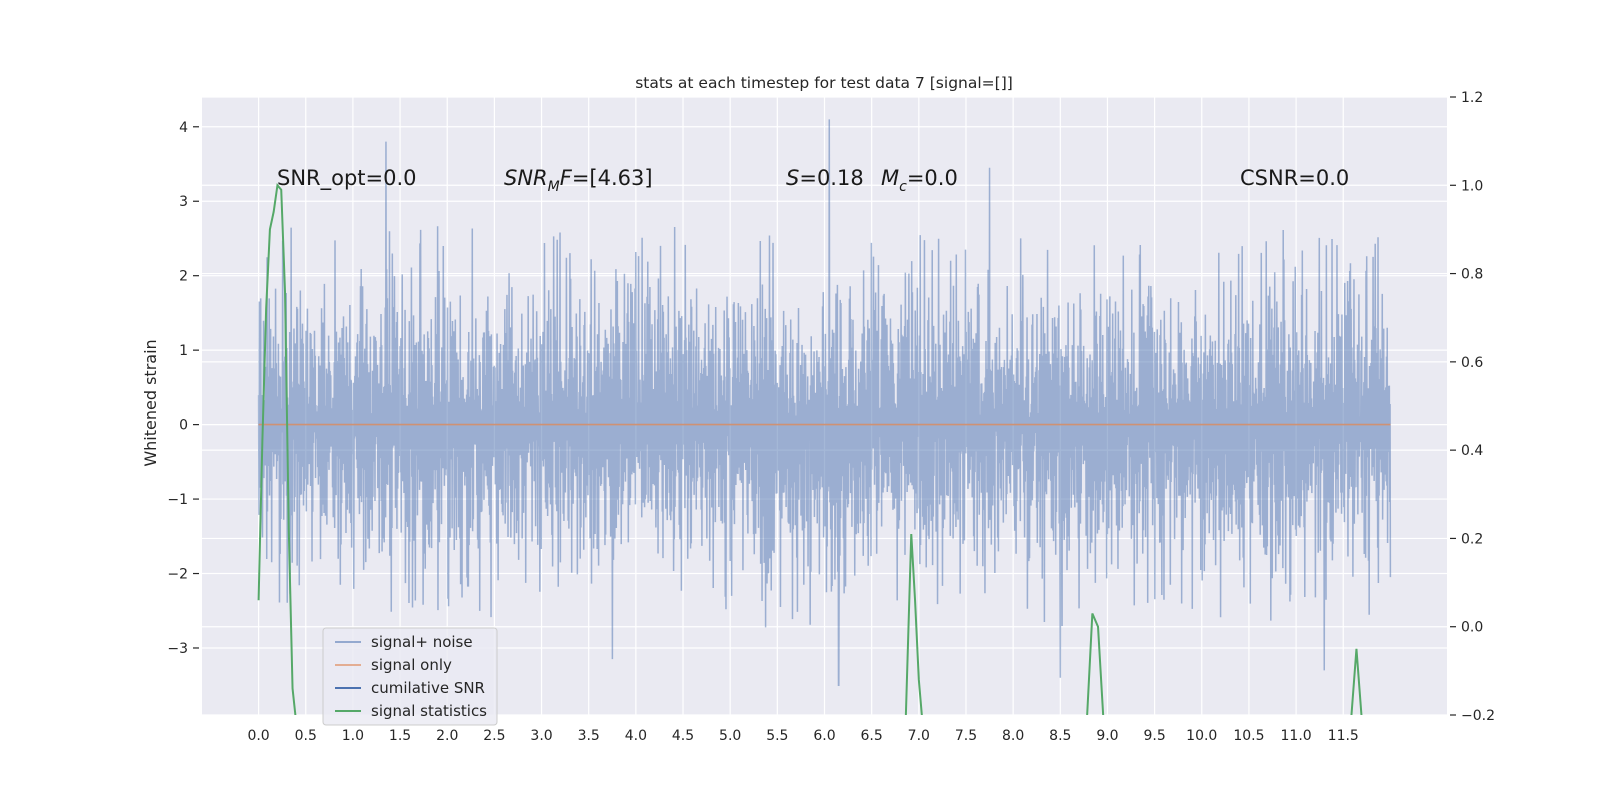 The height and width of the screenshot is (804, 1600). Describe the element at coordinates (636, 736) in the screenshot. I see `x-tick-label: 4.0` at that location.